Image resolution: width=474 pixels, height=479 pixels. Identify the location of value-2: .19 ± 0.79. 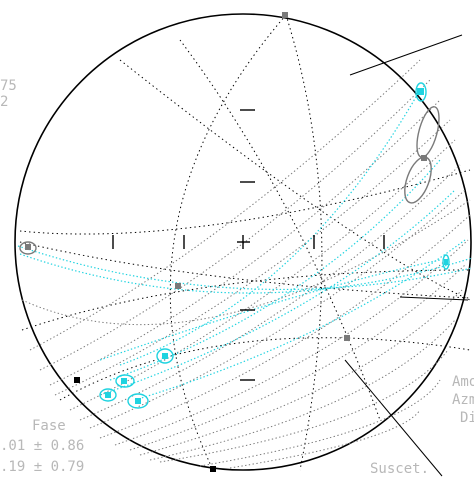
(42, 467).